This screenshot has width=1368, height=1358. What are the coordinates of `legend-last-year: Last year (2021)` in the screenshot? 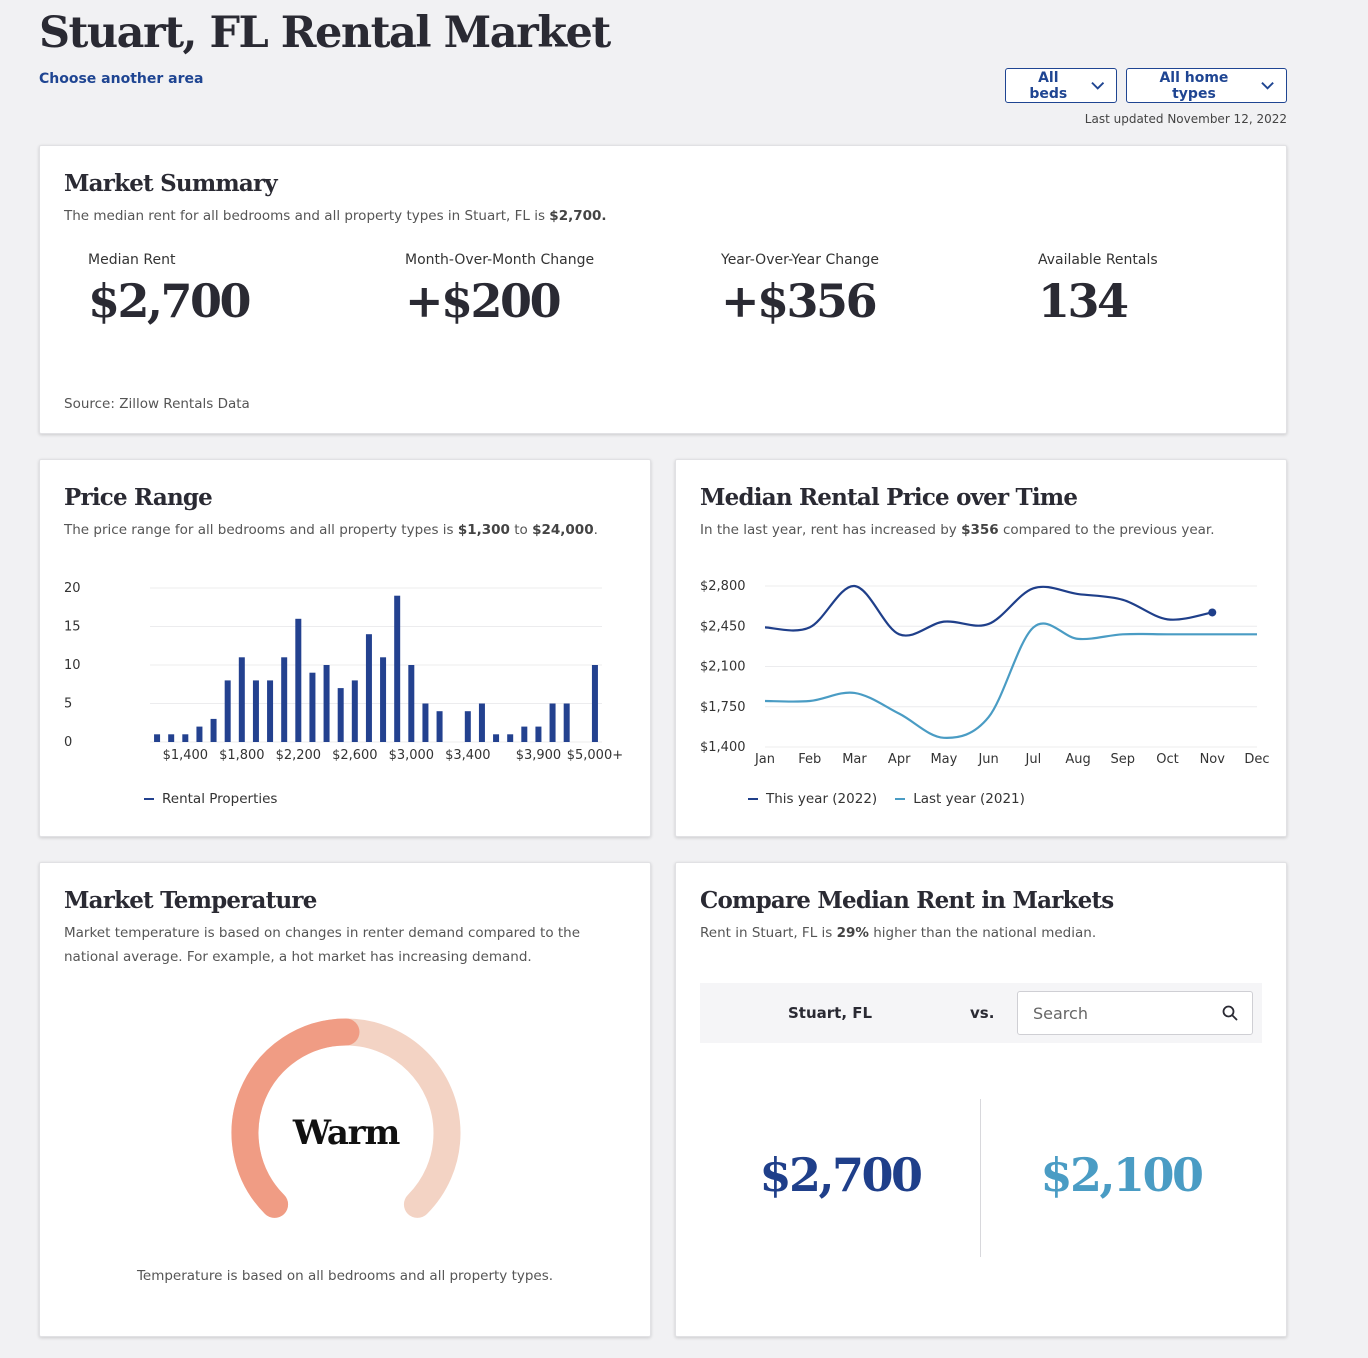 It's located at (960, 799).